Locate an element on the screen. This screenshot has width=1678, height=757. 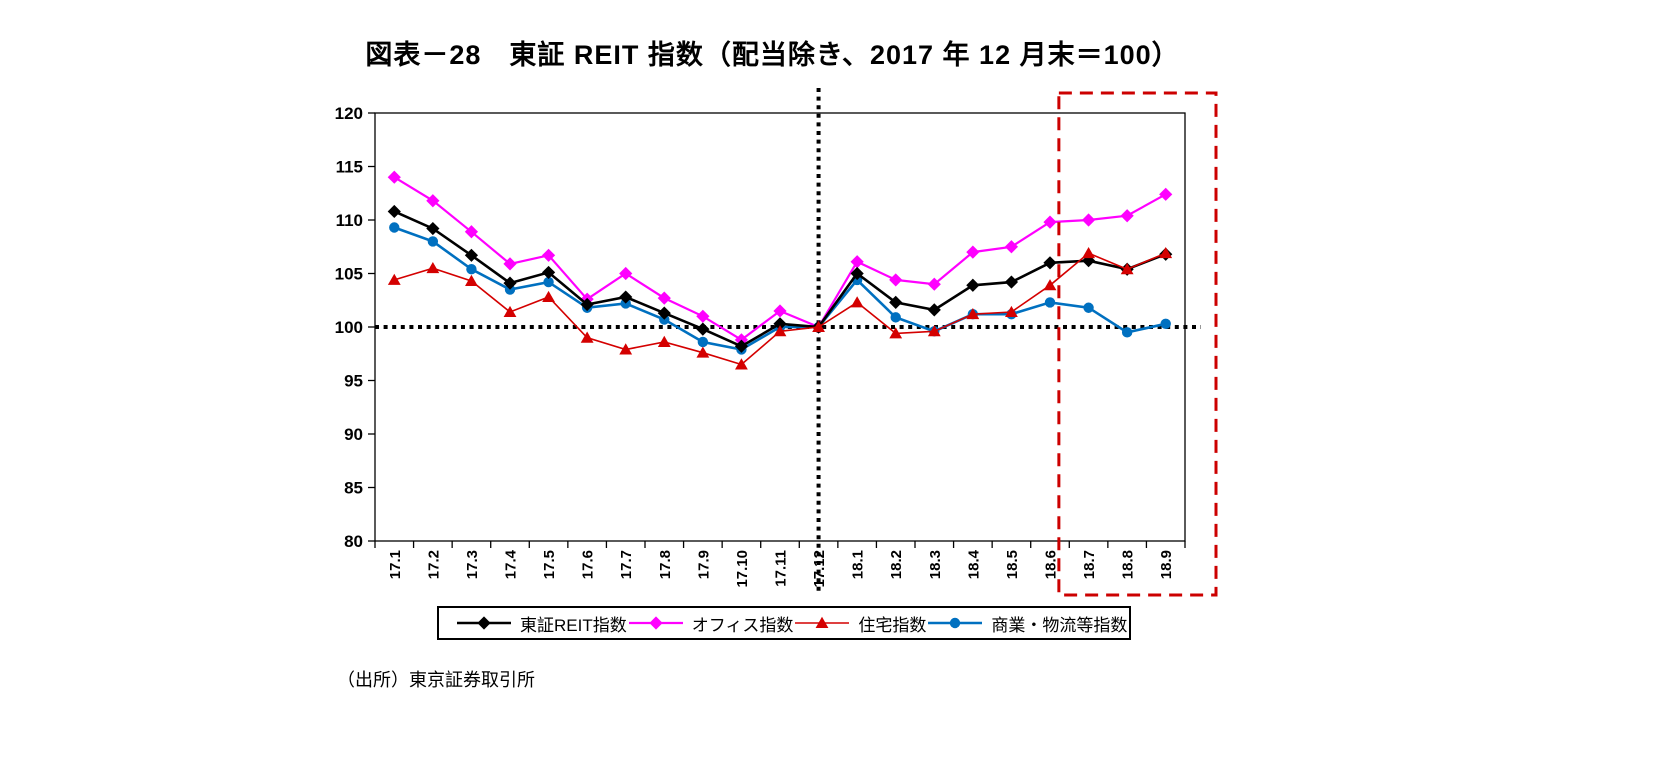
y-tick-label: 110 is located at coordinates (349, 220).